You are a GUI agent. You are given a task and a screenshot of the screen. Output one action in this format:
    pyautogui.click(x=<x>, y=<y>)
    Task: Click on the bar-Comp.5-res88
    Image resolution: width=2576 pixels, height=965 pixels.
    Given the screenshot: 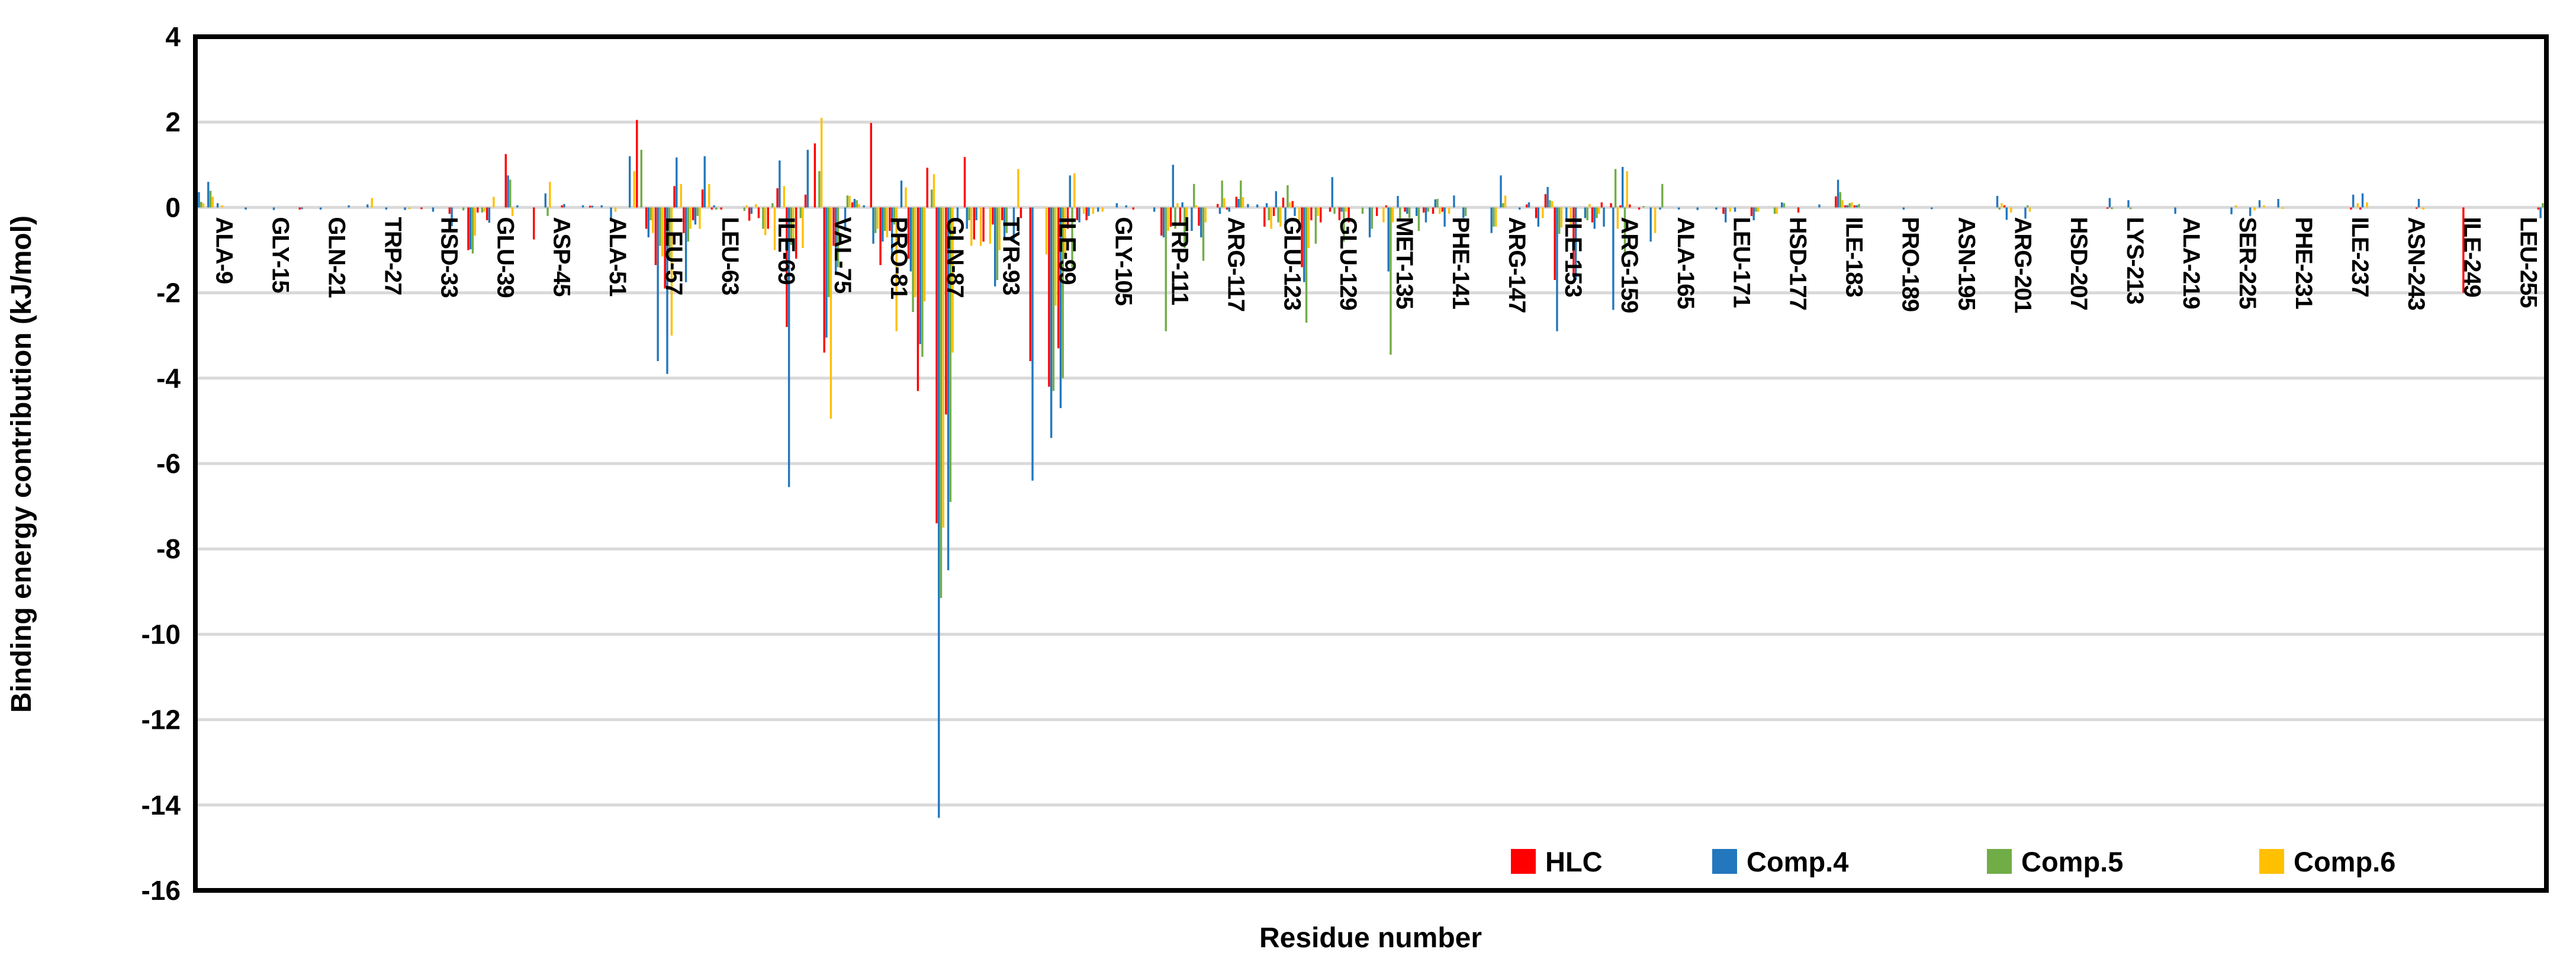 What is the action you would take?
    pyautogui.click(x=951, y=355)
    